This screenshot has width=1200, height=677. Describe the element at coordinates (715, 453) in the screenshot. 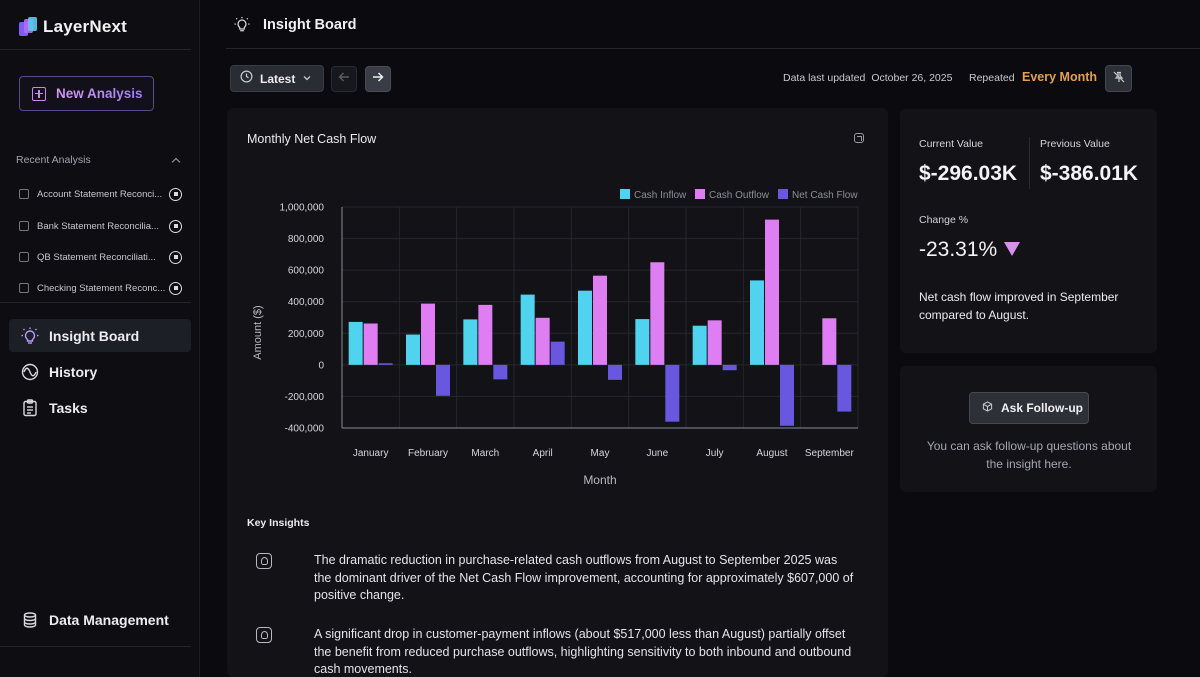

I see `x-tick-label: July` at that location.